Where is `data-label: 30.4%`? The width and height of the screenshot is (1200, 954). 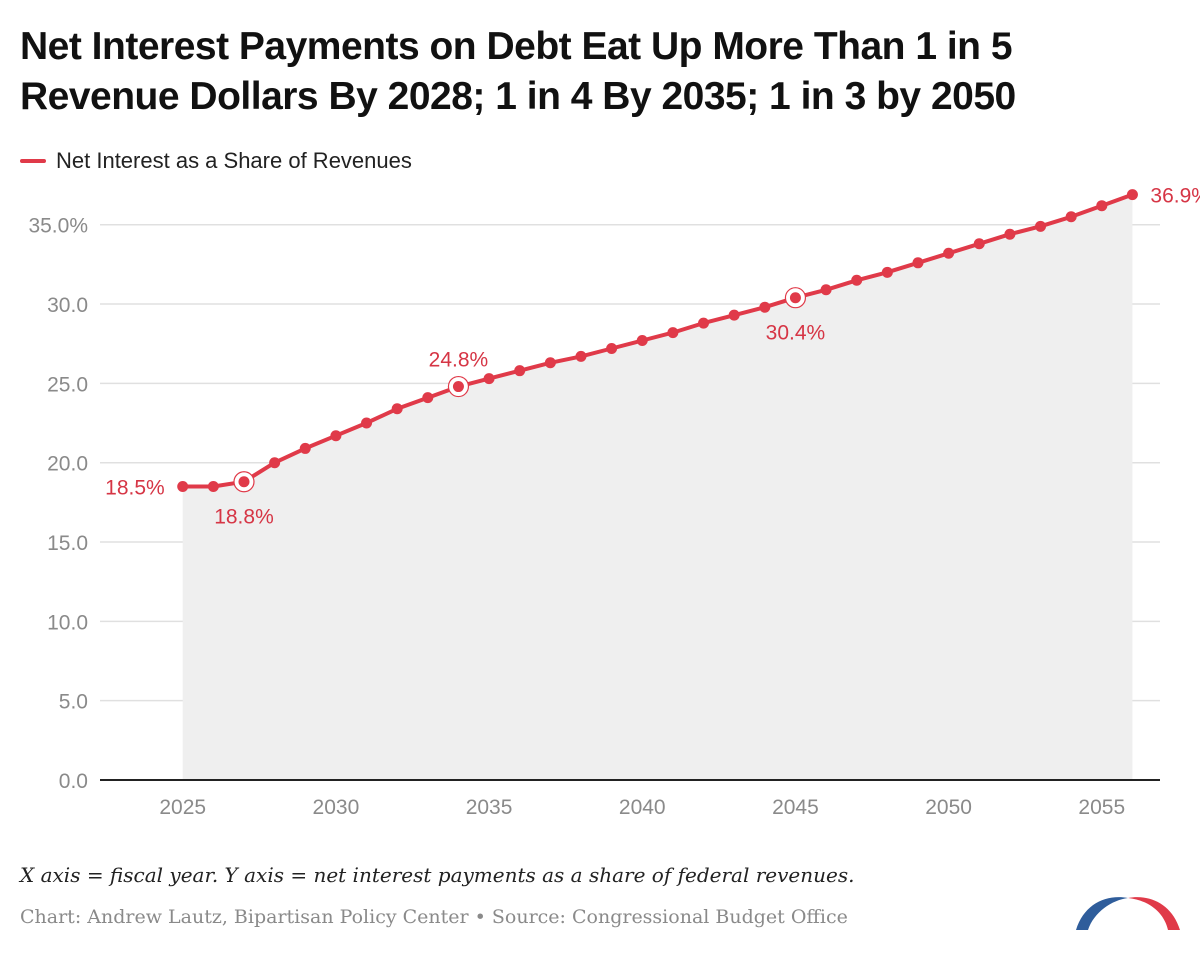
data-label: 30.4% is located at coordinates (796, 333).